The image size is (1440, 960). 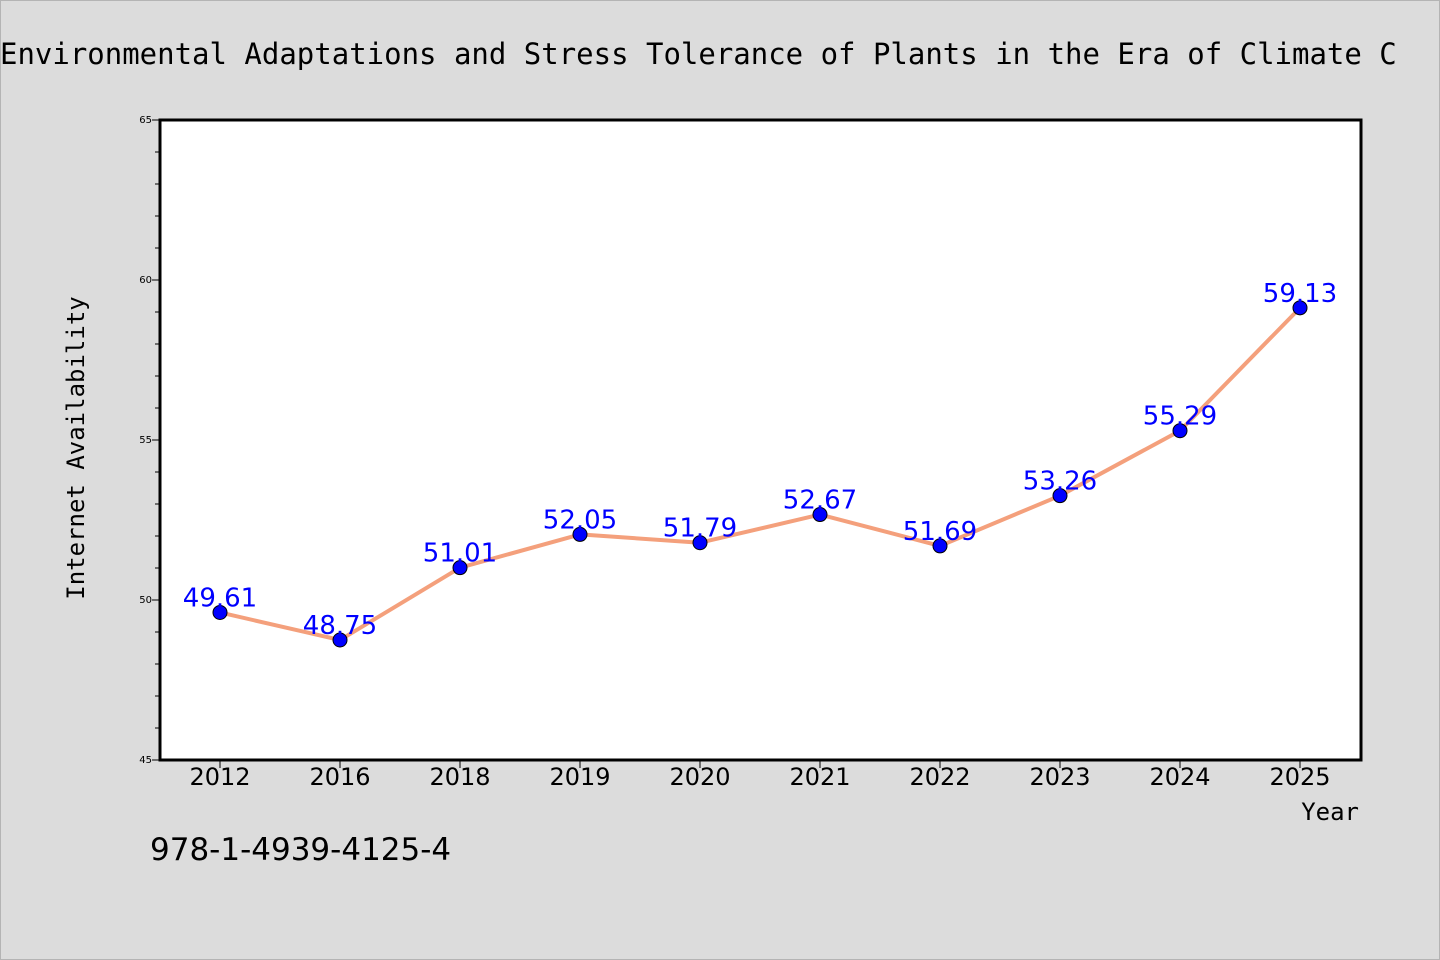 I want to click on isbn-text: 978-1-4939-4125-4, so click(x=301, y=850).